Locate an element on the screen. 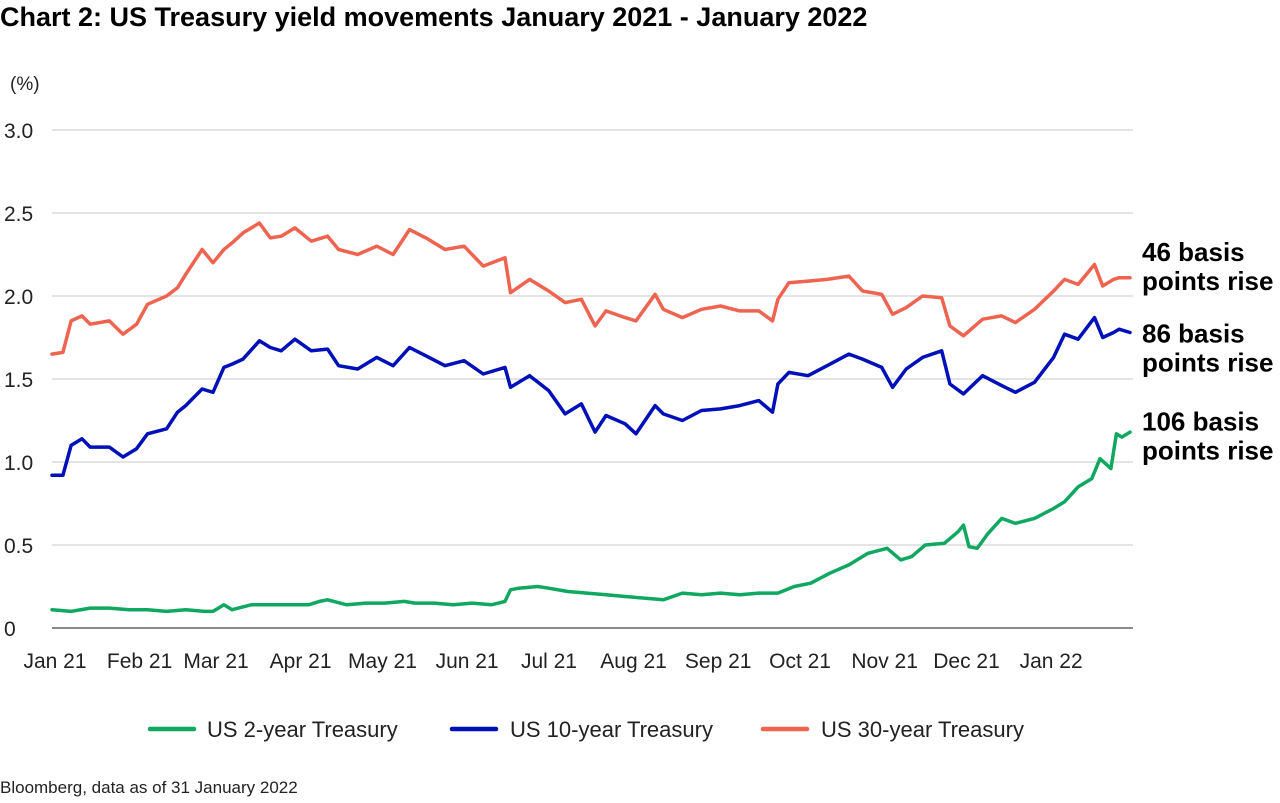 The width and height of the screenshot is (1280, 803). annotation-label: 106 basis points rise is located at coordinates (1207, 435).